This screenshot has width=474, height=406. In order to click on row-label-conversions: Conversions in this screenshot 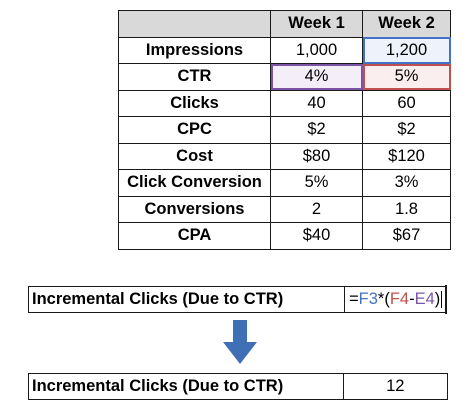, I will do `click(194, 209)`.